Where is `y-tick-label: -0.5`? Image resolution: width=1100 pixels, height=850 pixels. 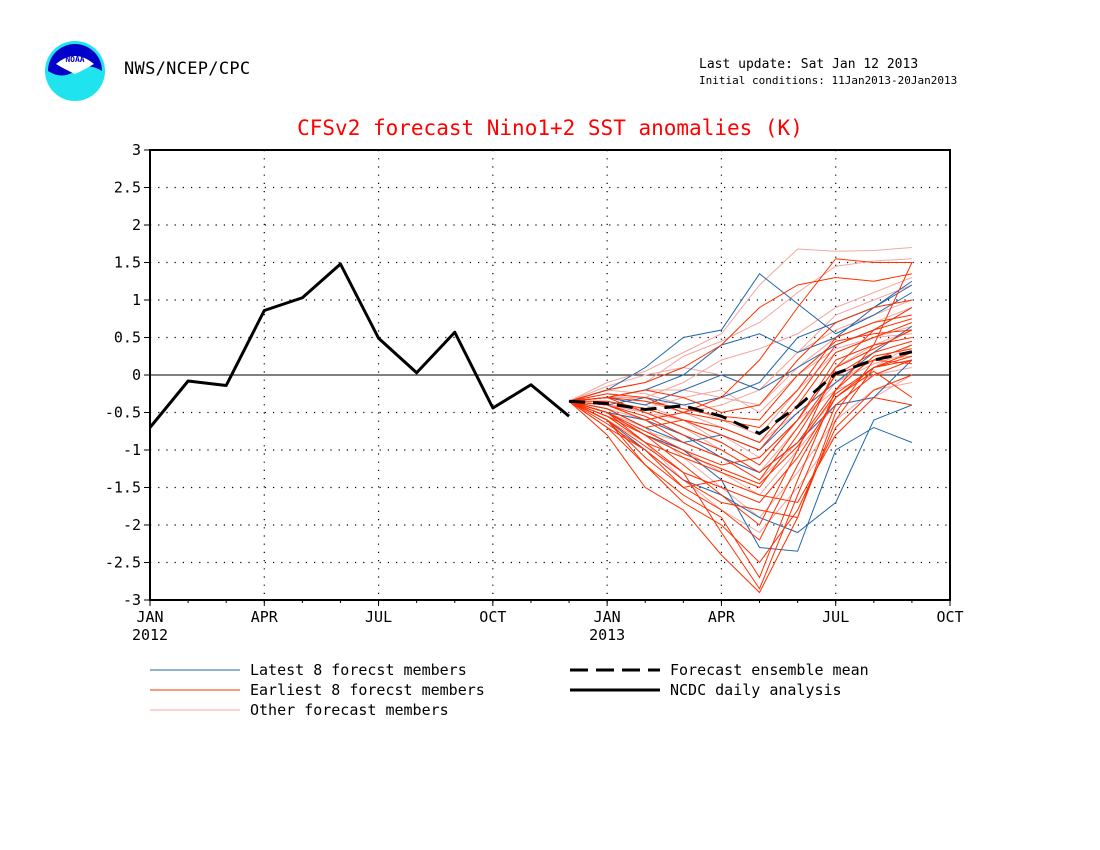 y-tick-label: -0.5 is located at coordinates (123, 413).